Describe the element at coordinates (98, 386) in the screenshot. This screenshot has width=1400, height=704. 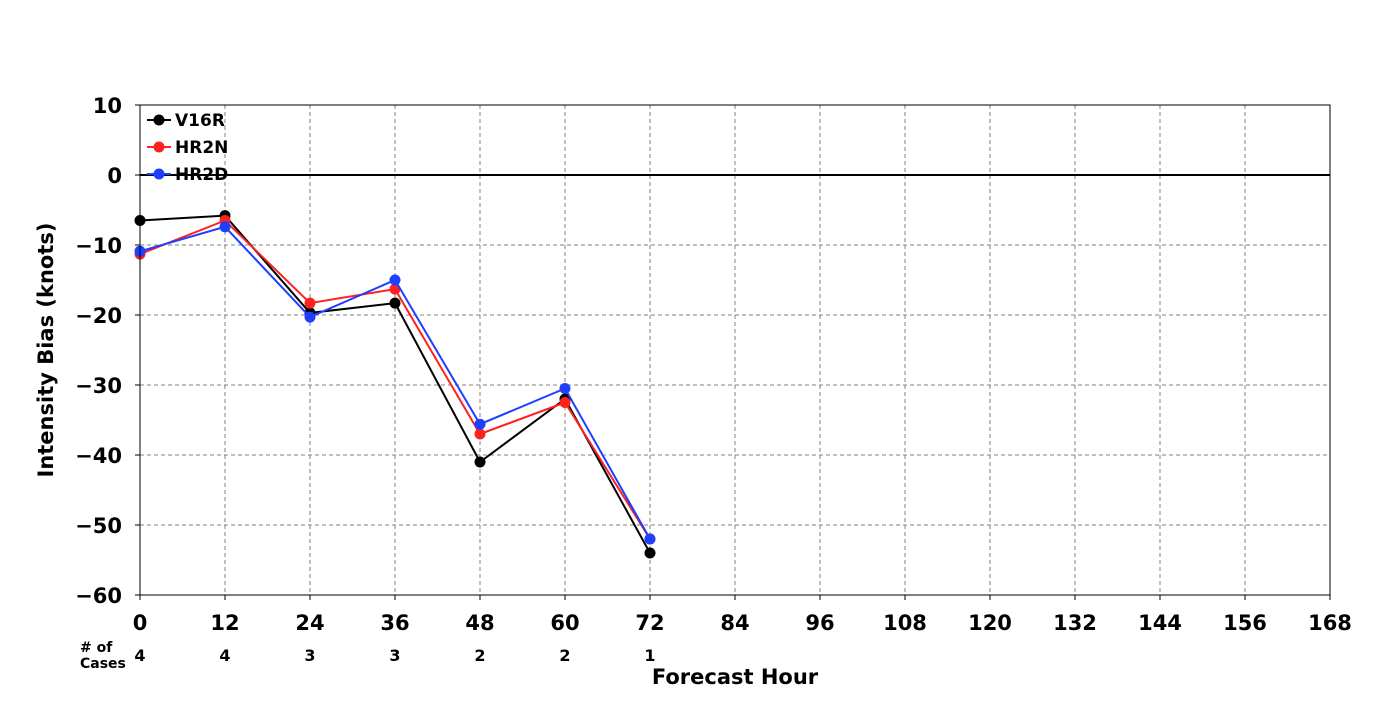
I see `y-tick-label: −30` at that location.